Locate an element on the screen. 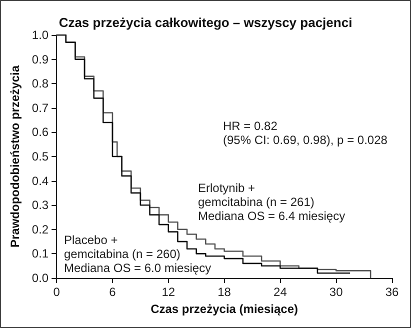 The height and width of the screenshot is (328, 411). x-tick-label: 24 is located at coordinates (281, 292).